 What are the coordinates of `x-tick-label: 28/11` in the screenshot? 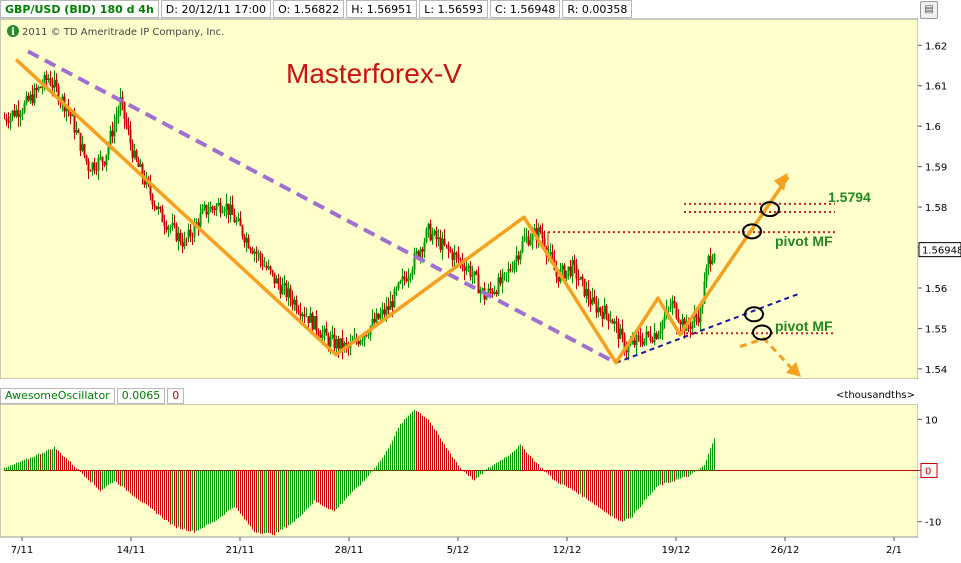 It's located at (349, 550).